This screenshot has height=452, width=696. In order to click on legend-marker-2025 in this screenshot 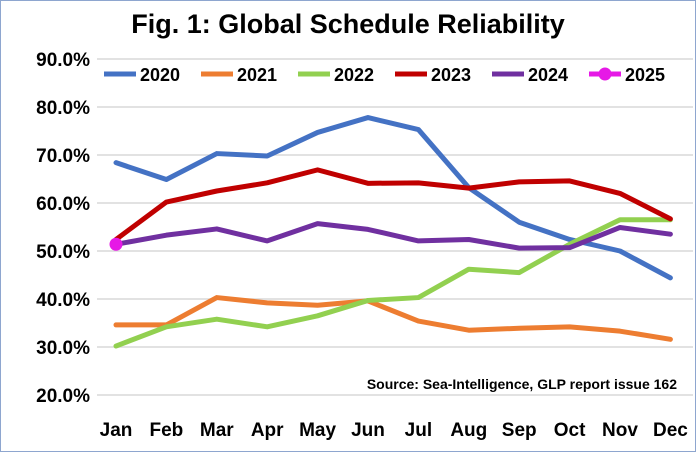, I will do `click(605, 74)`.